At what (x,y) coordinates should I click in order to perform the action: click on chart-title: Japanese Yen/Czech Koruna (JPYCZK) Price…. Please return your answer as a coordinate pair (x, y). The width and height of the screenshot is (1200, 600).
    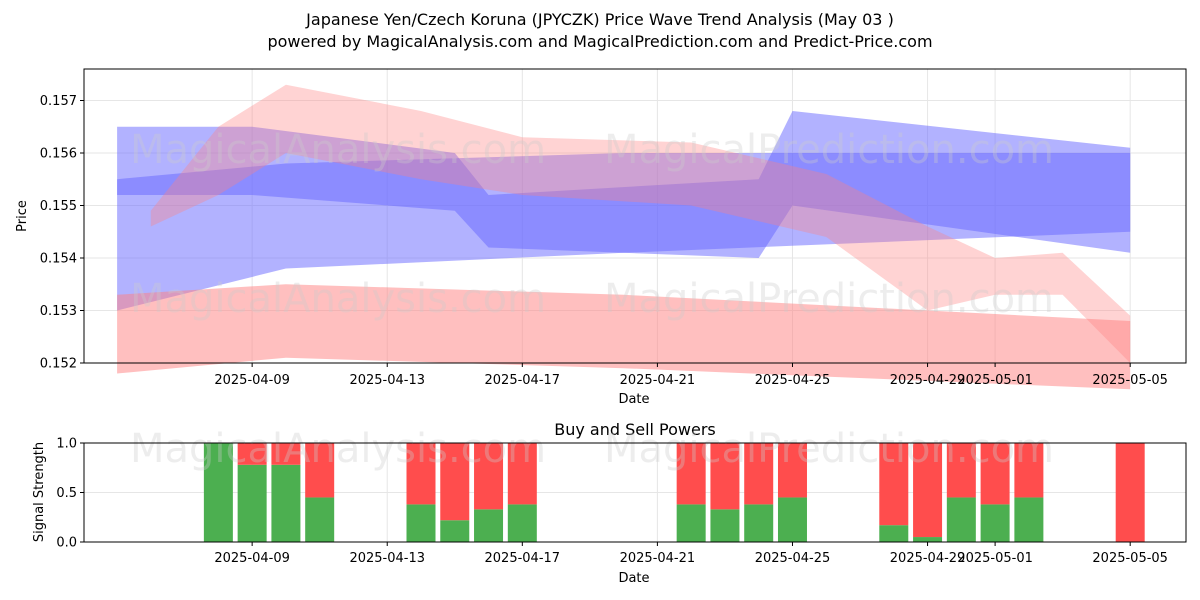
    Looking at the image, I should click on (600, 19).